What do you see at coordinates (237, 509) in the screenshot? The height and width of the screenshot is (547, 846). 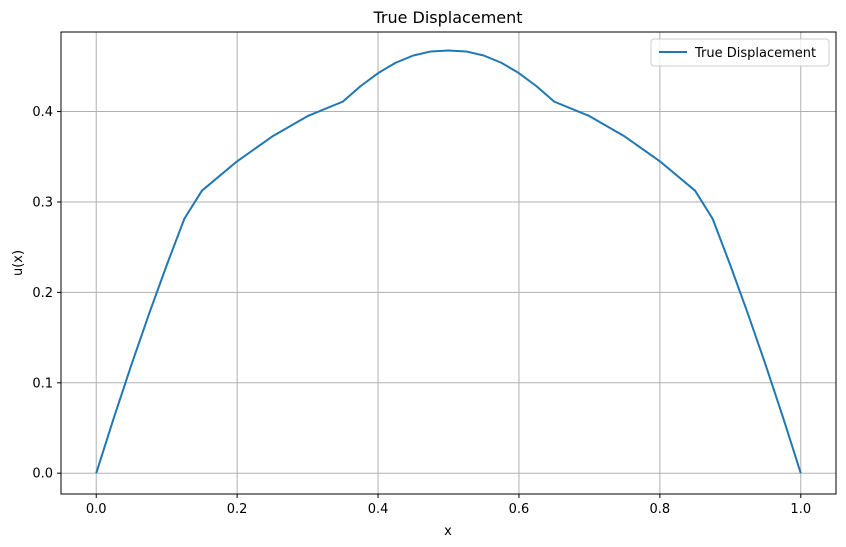 I see `x-tick-label: 0.2` at bounding box center [237, 509].